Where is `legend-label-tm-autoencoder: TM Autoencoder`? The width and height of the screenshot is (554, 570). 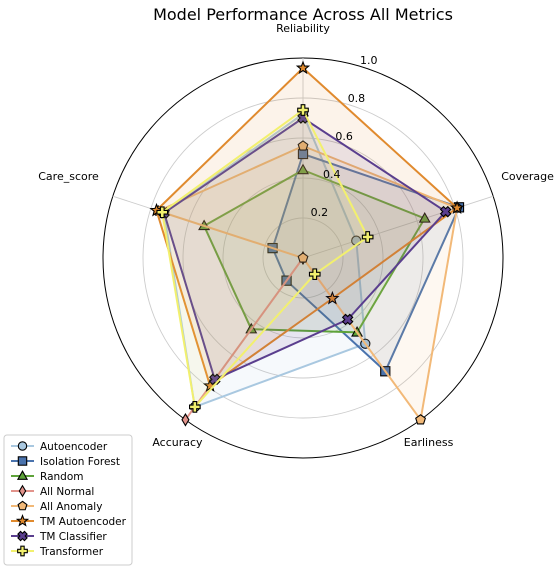
legend-label-tm-autoencoder: TM Autoencoder is located at coordinates (83, 522).